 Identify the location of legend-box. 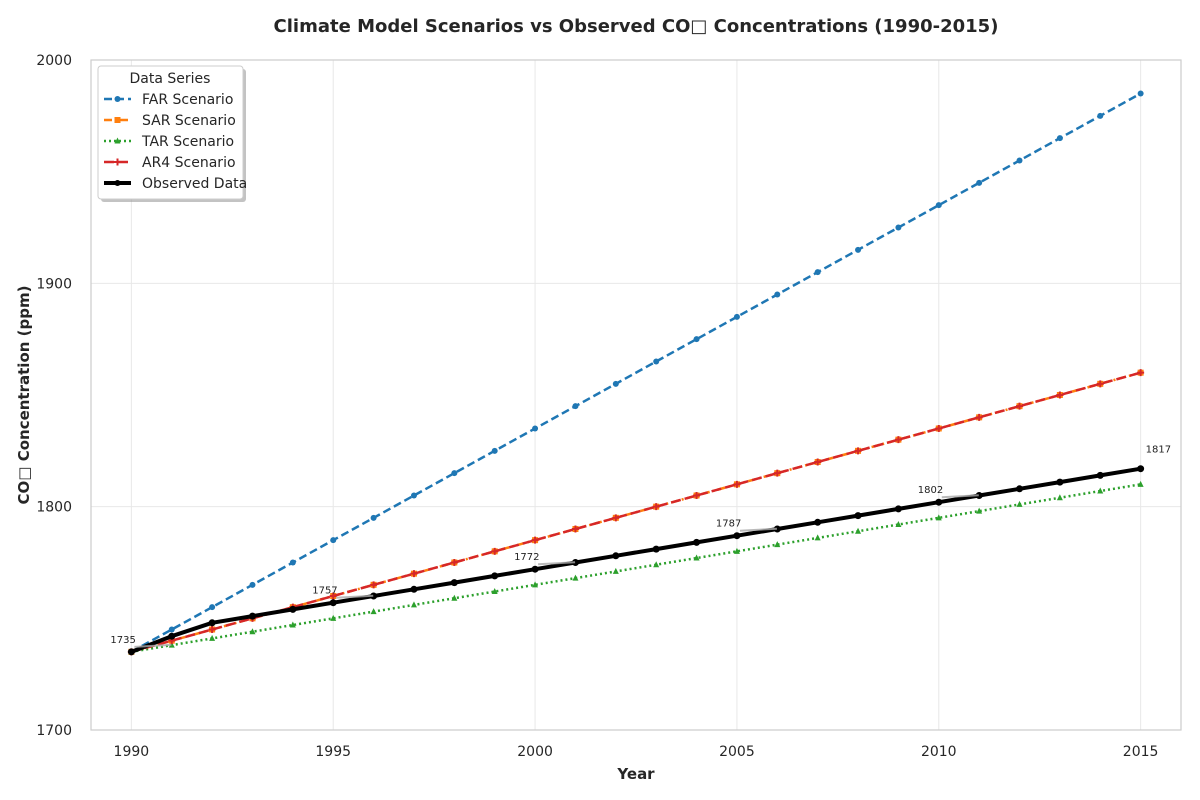
(170, 132).